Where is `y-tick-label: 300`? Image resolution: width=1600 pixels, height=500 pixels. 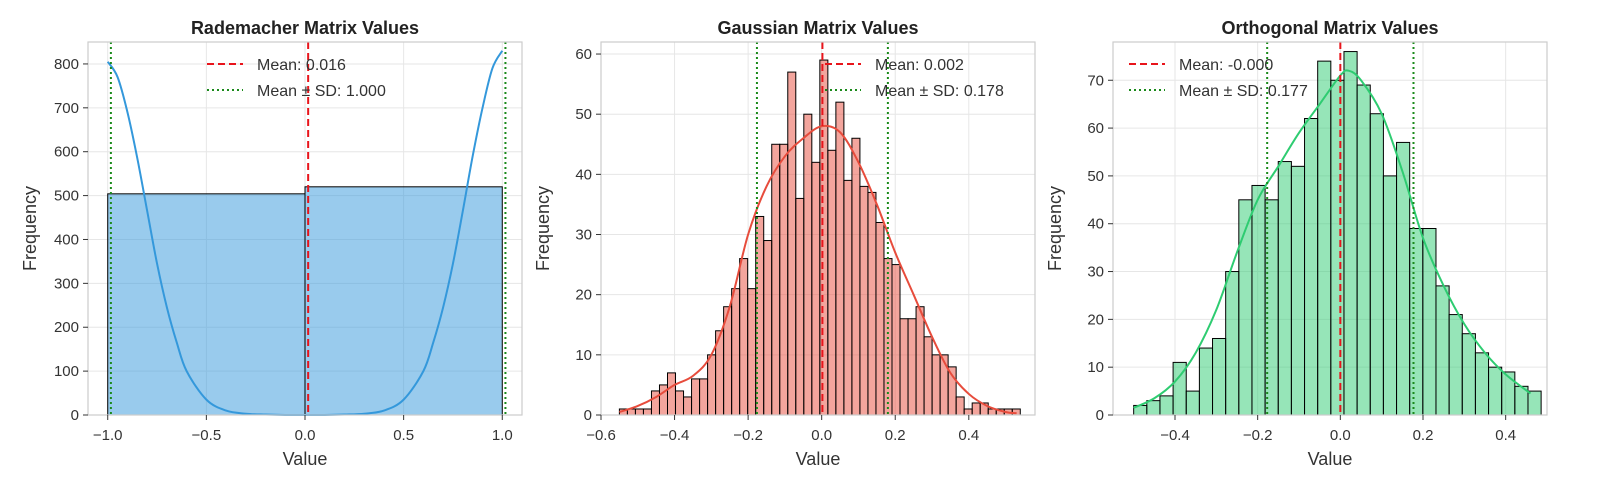
y-tick-label: 300 is located at coordinates (66, 283).